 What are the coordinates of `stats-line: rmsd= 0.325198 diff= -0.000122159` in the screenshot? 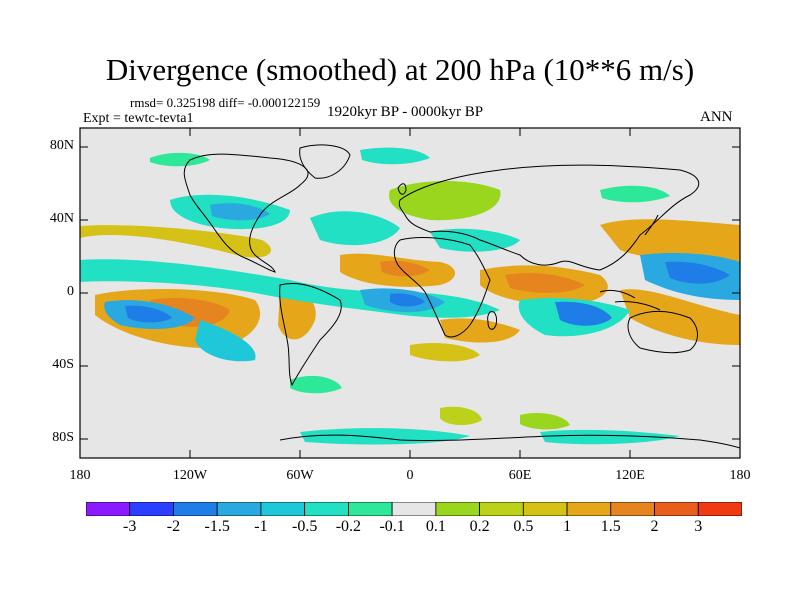 It's located at (225, 102).